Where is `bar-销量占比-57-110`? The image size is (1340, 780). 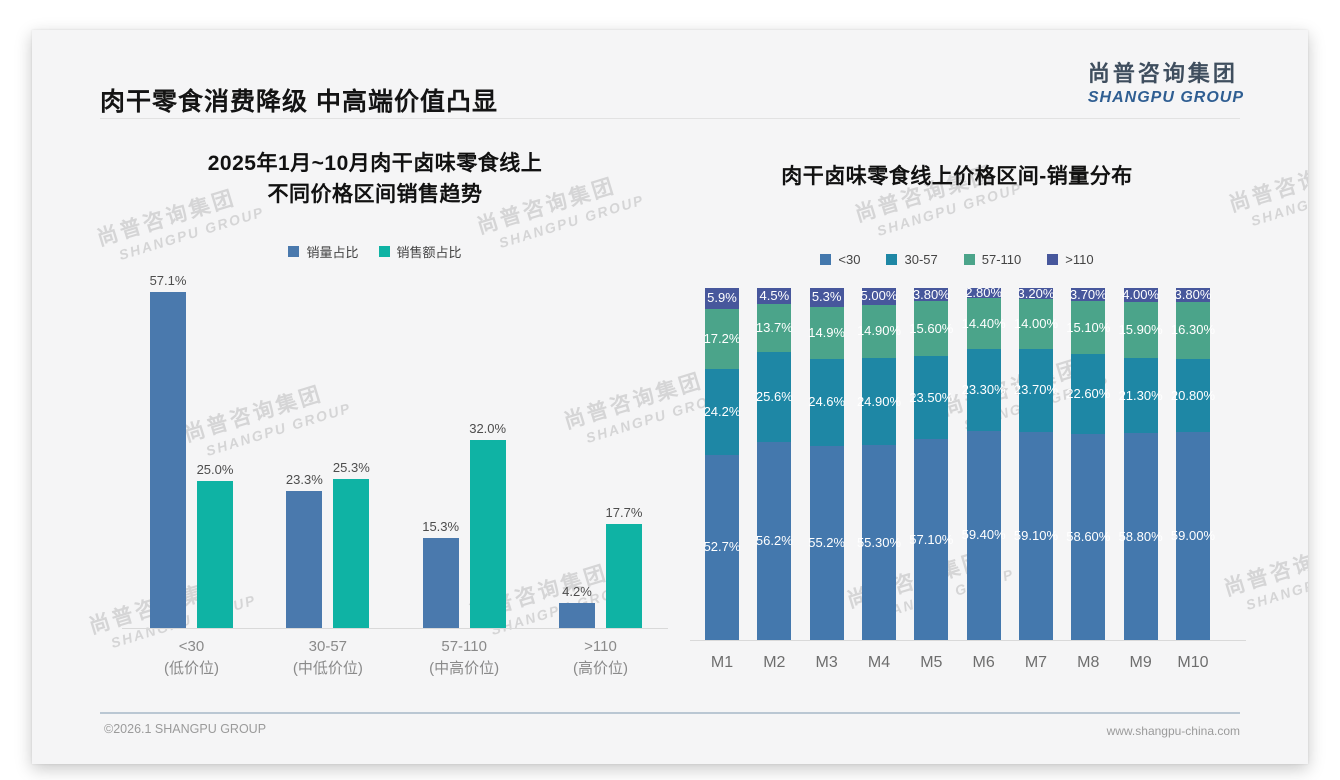 bar-销量占比-57-110 is located at coordinates (440, 583).